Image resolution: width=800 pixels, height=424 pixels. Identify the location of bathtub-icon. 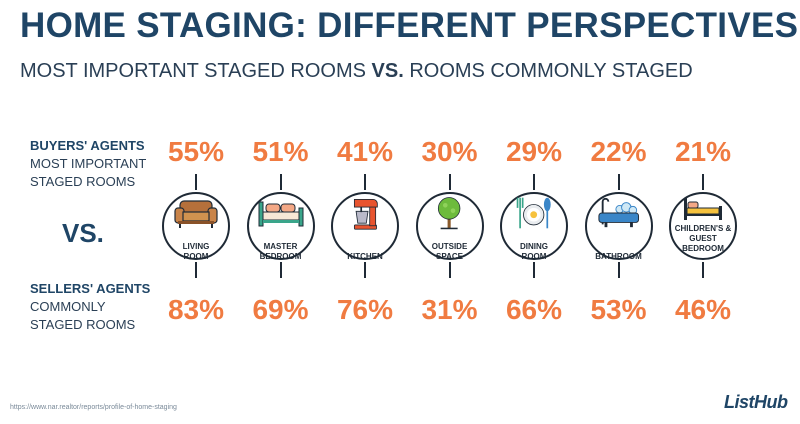
(618, 215).